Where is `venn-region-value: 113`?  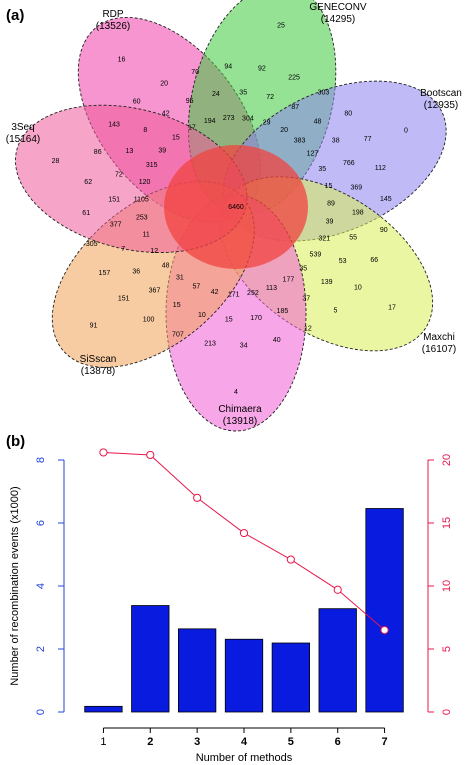
venn-region-value: 113 is located at coordinates (271, 288).